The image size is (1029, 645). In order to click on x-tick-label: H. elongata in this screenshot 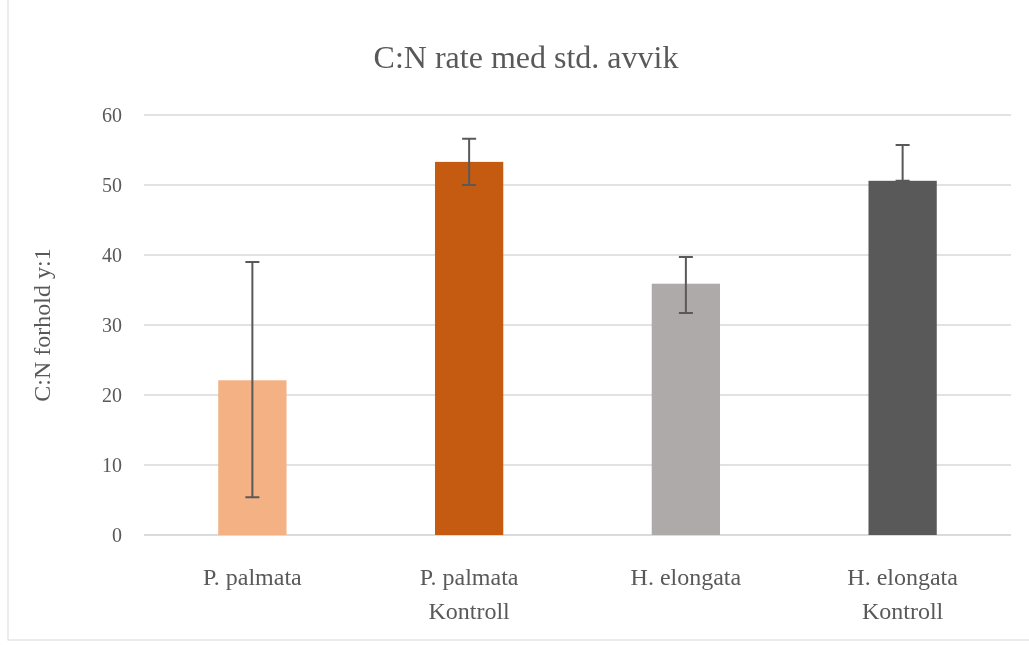, I will do `click(686, 577)`.